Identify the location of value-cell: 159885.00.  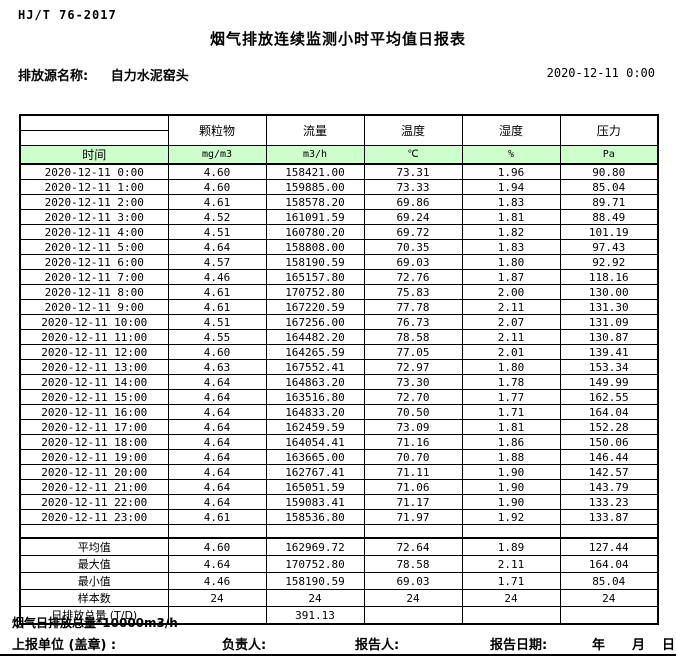
(315, 187).